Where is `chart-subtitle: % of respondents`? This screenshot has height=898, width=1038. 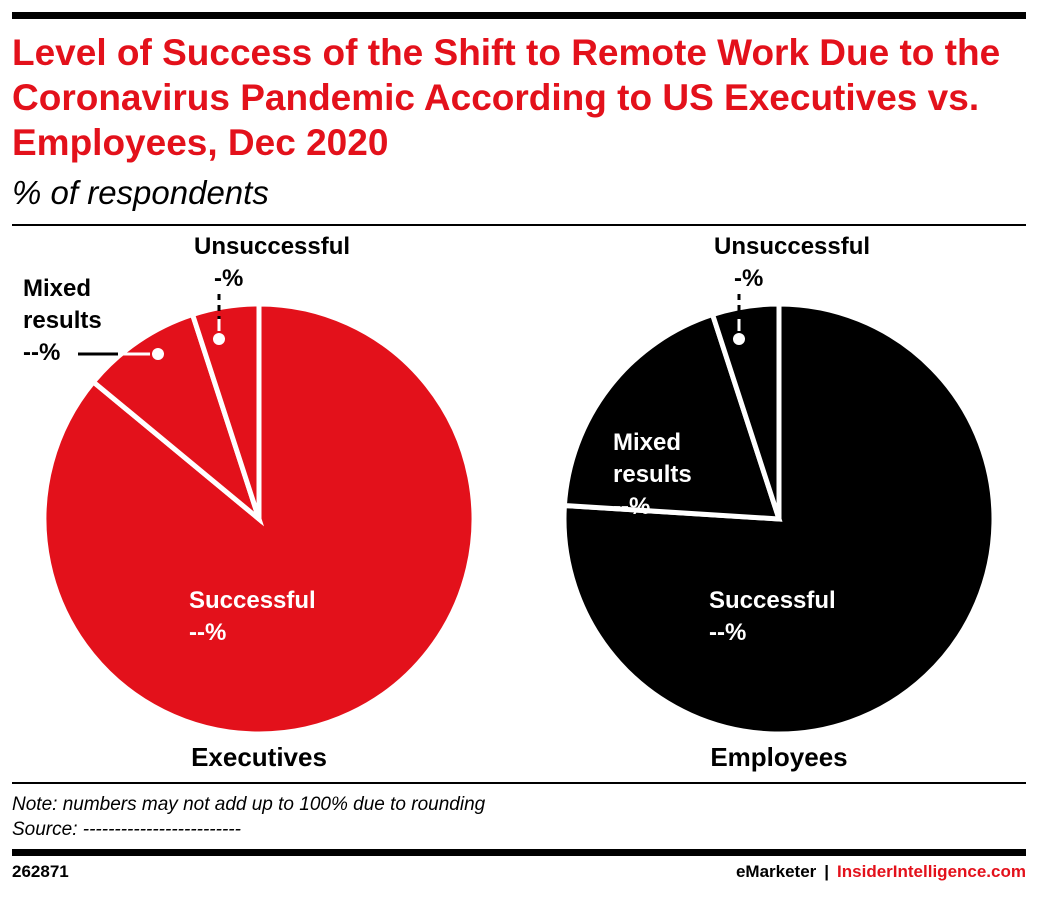
chart-subtitle: % of respondents is located at coordinates (140, 192).